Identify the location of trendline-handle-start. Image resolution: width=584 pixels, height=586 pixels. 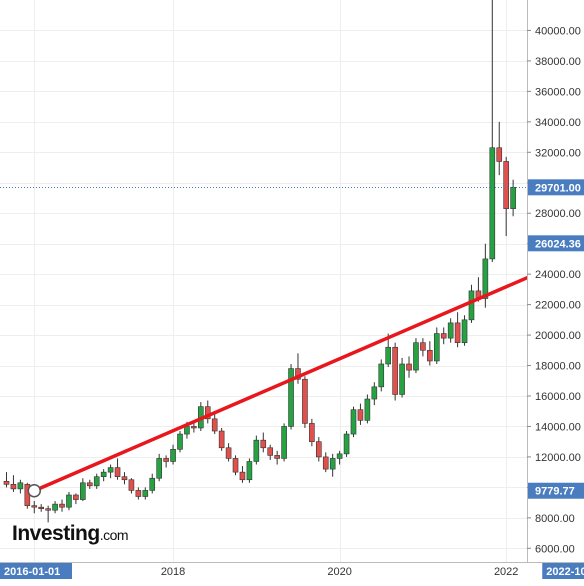
(34, 490).